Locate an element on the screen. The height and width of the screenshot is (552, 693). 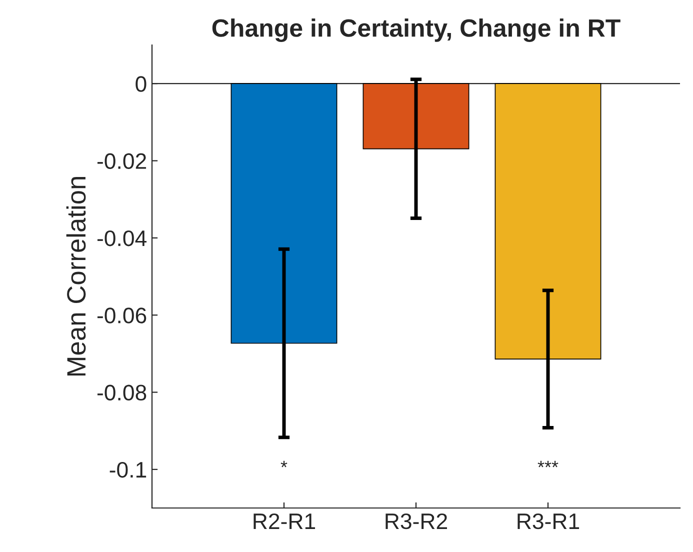
y-tick-label: -0.04 is located at coordinates (121, 238).